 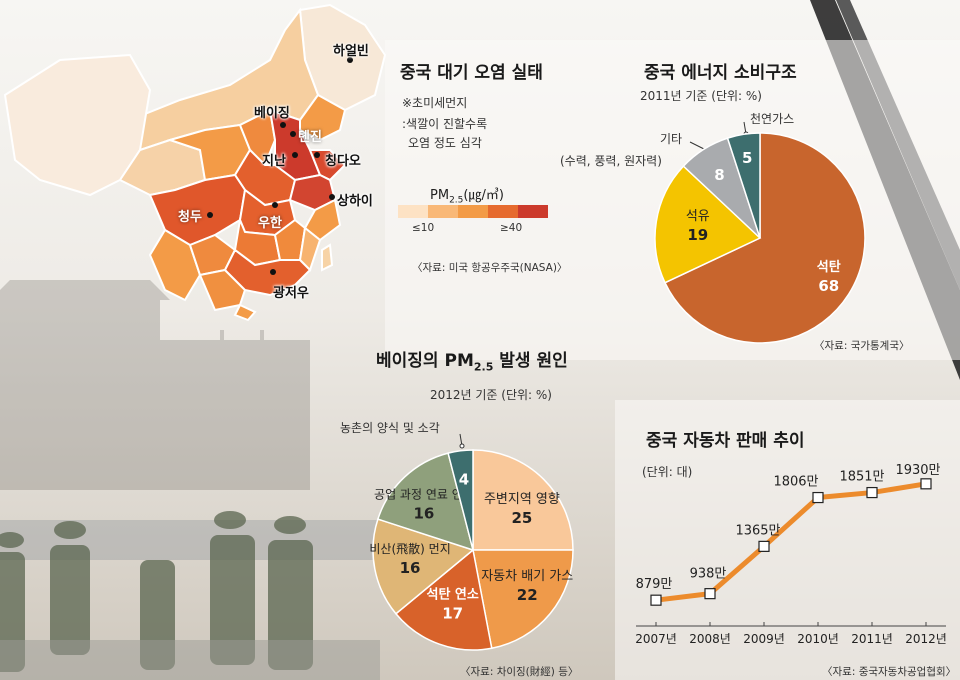 What do you see at coordinates (772, 119) in the screenshot?
I see `energy-label-gas: 천연가스` at bounding box center [772, 119].